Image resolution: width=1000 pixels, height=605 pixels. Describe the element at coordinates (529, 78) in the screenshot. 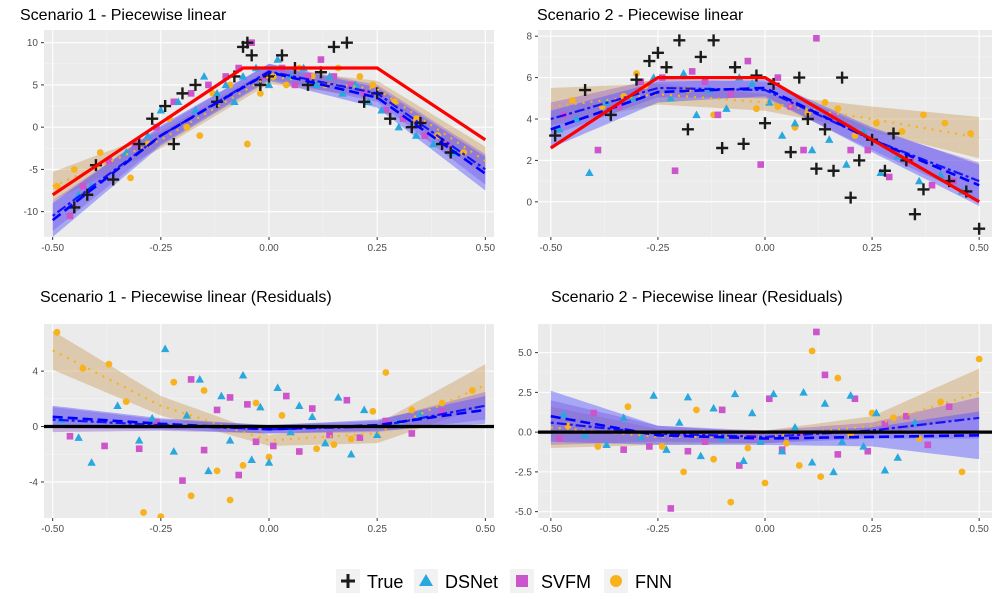

I see `y-tick-label: 6` at that location.